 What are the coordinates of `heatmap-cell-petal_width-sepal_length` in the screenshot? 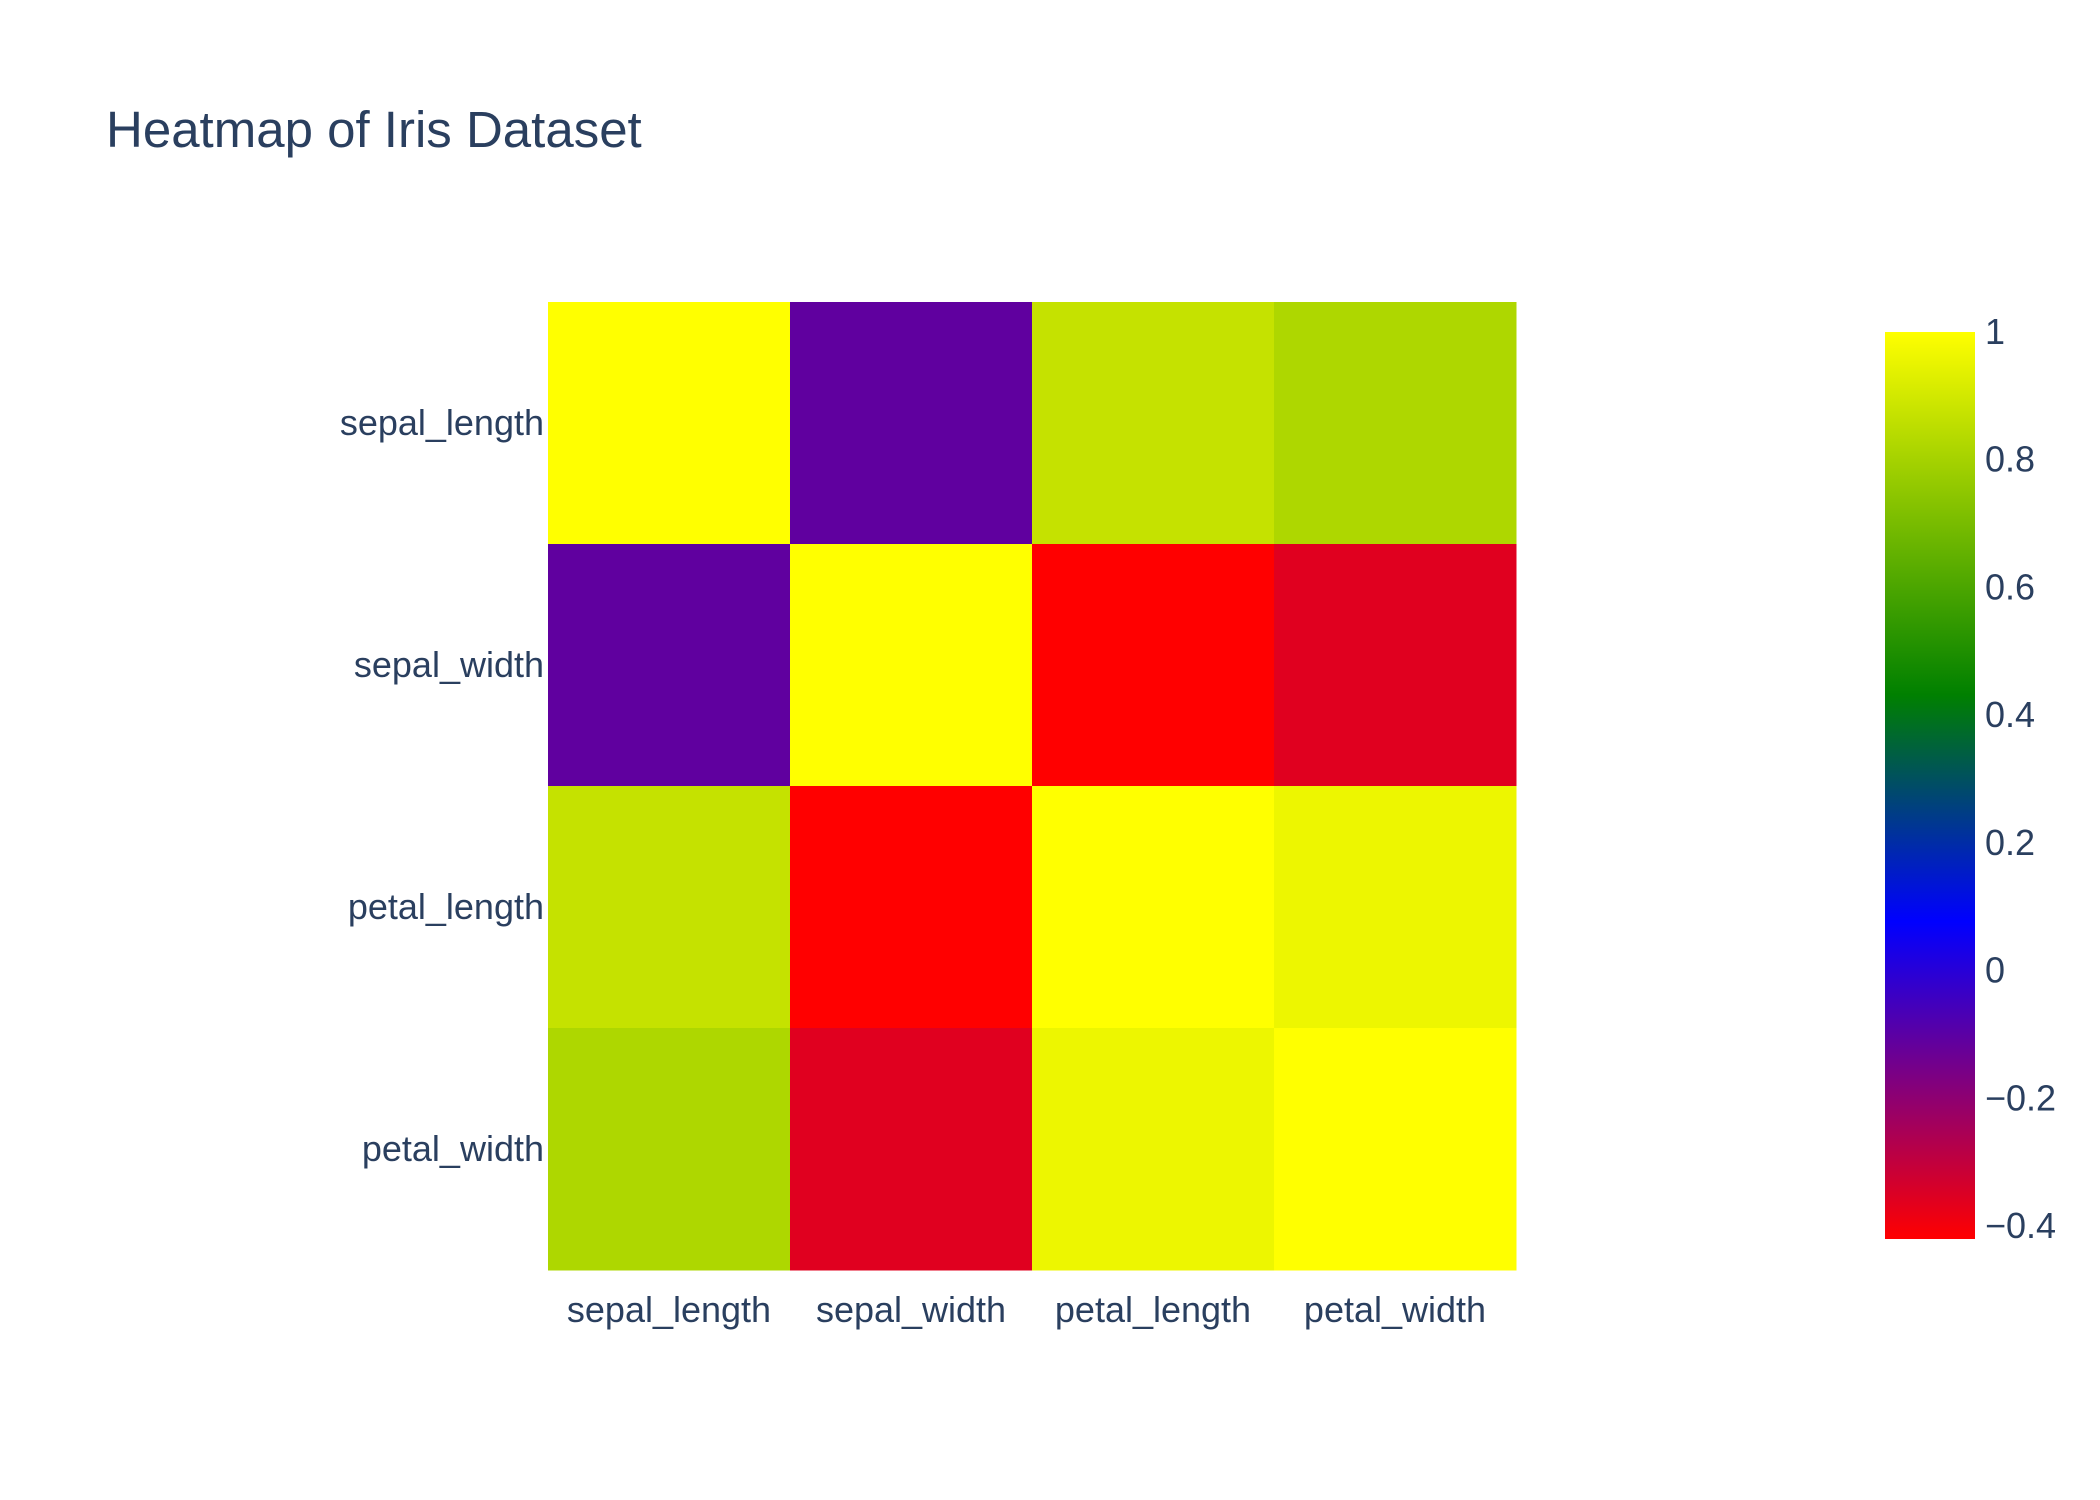 It's located at (669, 1149).